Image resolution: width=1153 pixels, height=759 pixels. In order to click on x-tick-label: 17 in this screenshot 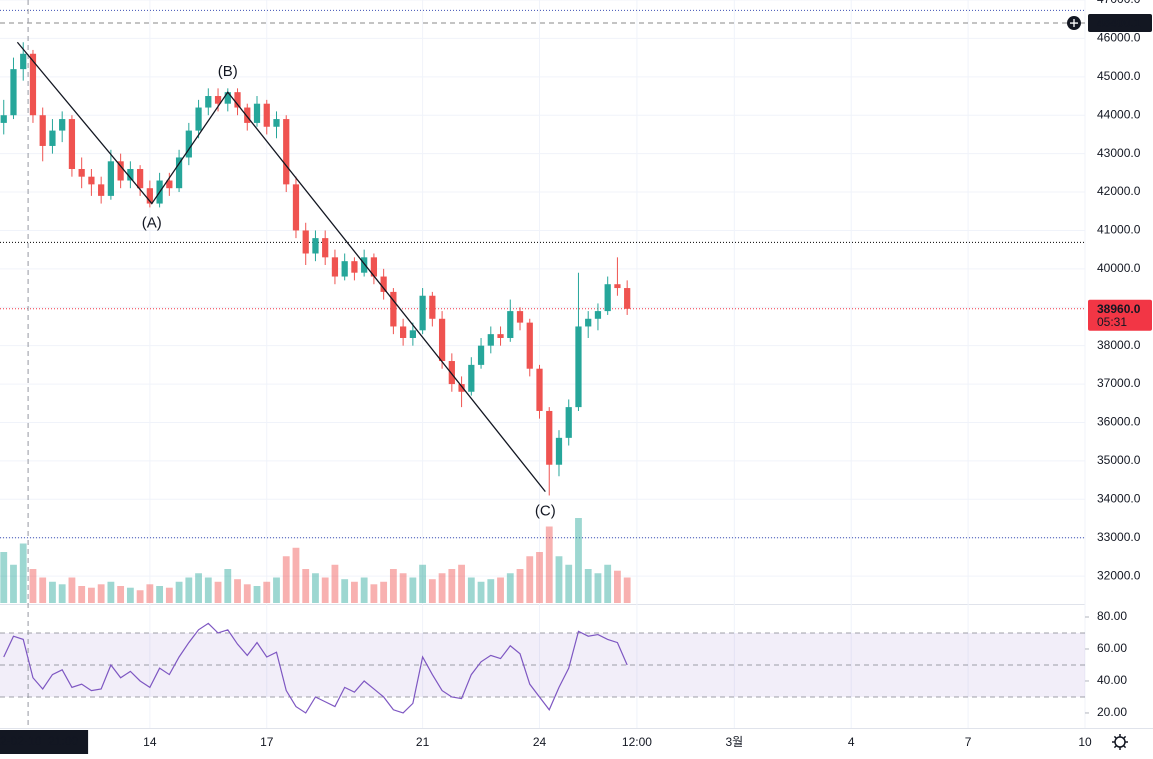, I will do `click(267, 742)`.